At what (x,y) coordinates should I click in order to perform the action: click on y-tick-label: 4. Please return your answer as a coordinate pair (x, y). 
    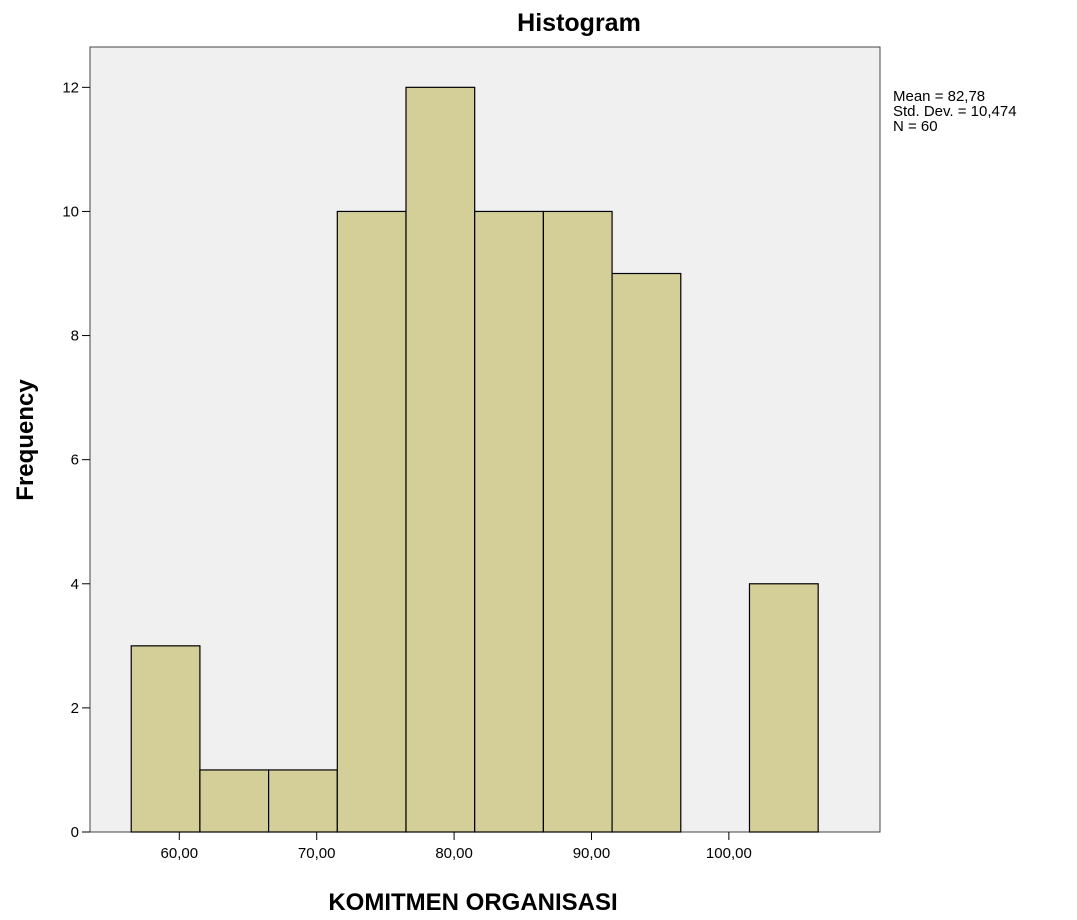
    Looking at the image, I should click on (75, 584).